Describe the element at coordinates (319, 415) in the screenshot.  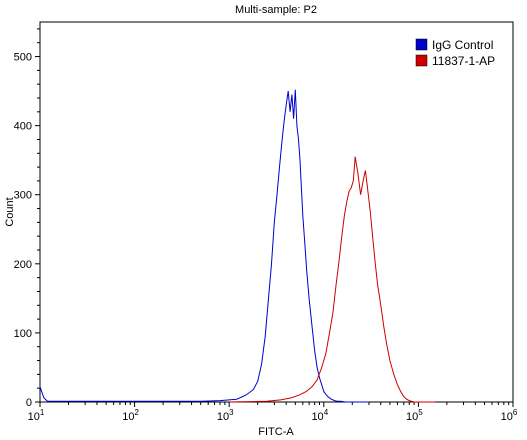
I see `x-tick-label: 10⁴` at that location.